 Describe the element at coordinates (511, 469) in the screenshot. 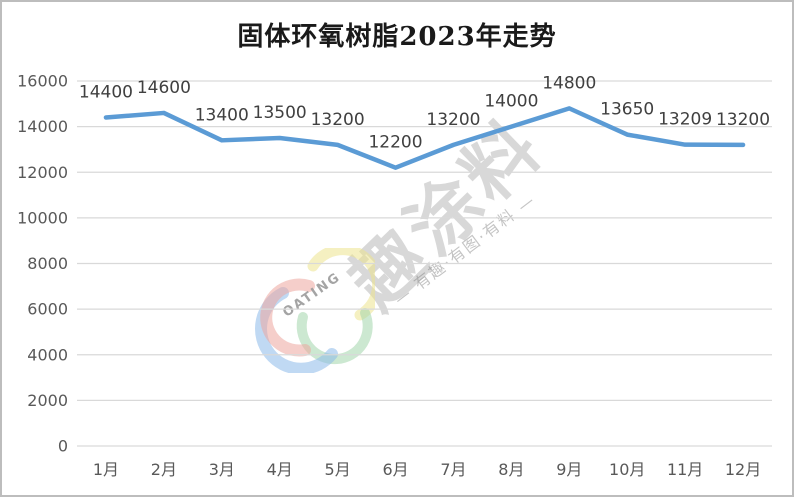

I see `x-axis-label: 8月` at that location.